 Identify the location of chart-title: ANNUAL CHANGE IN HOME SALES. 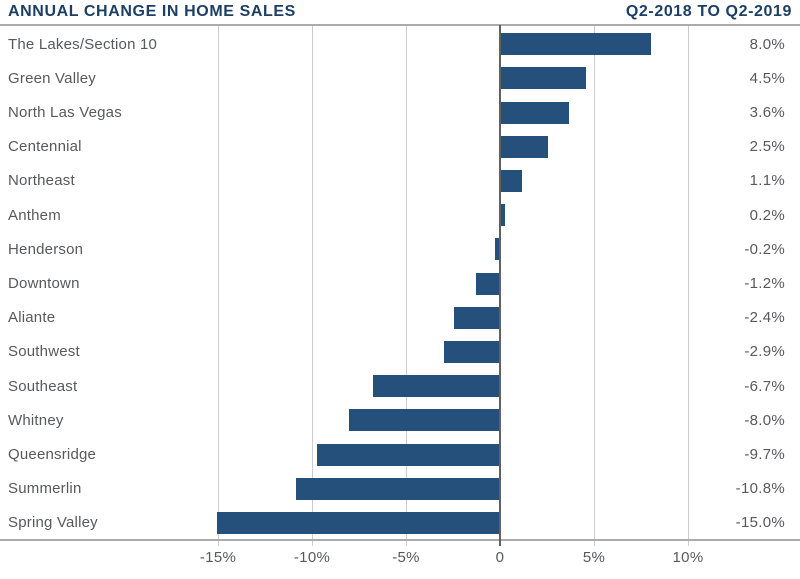
(152, 11).